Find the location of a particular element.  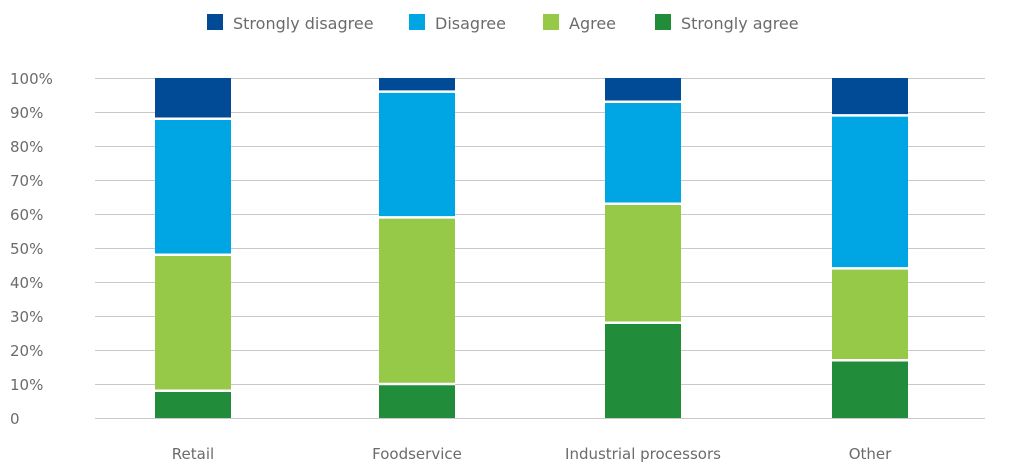

bar-segment-disagree-foodservice is located at coordinates (417, 154).